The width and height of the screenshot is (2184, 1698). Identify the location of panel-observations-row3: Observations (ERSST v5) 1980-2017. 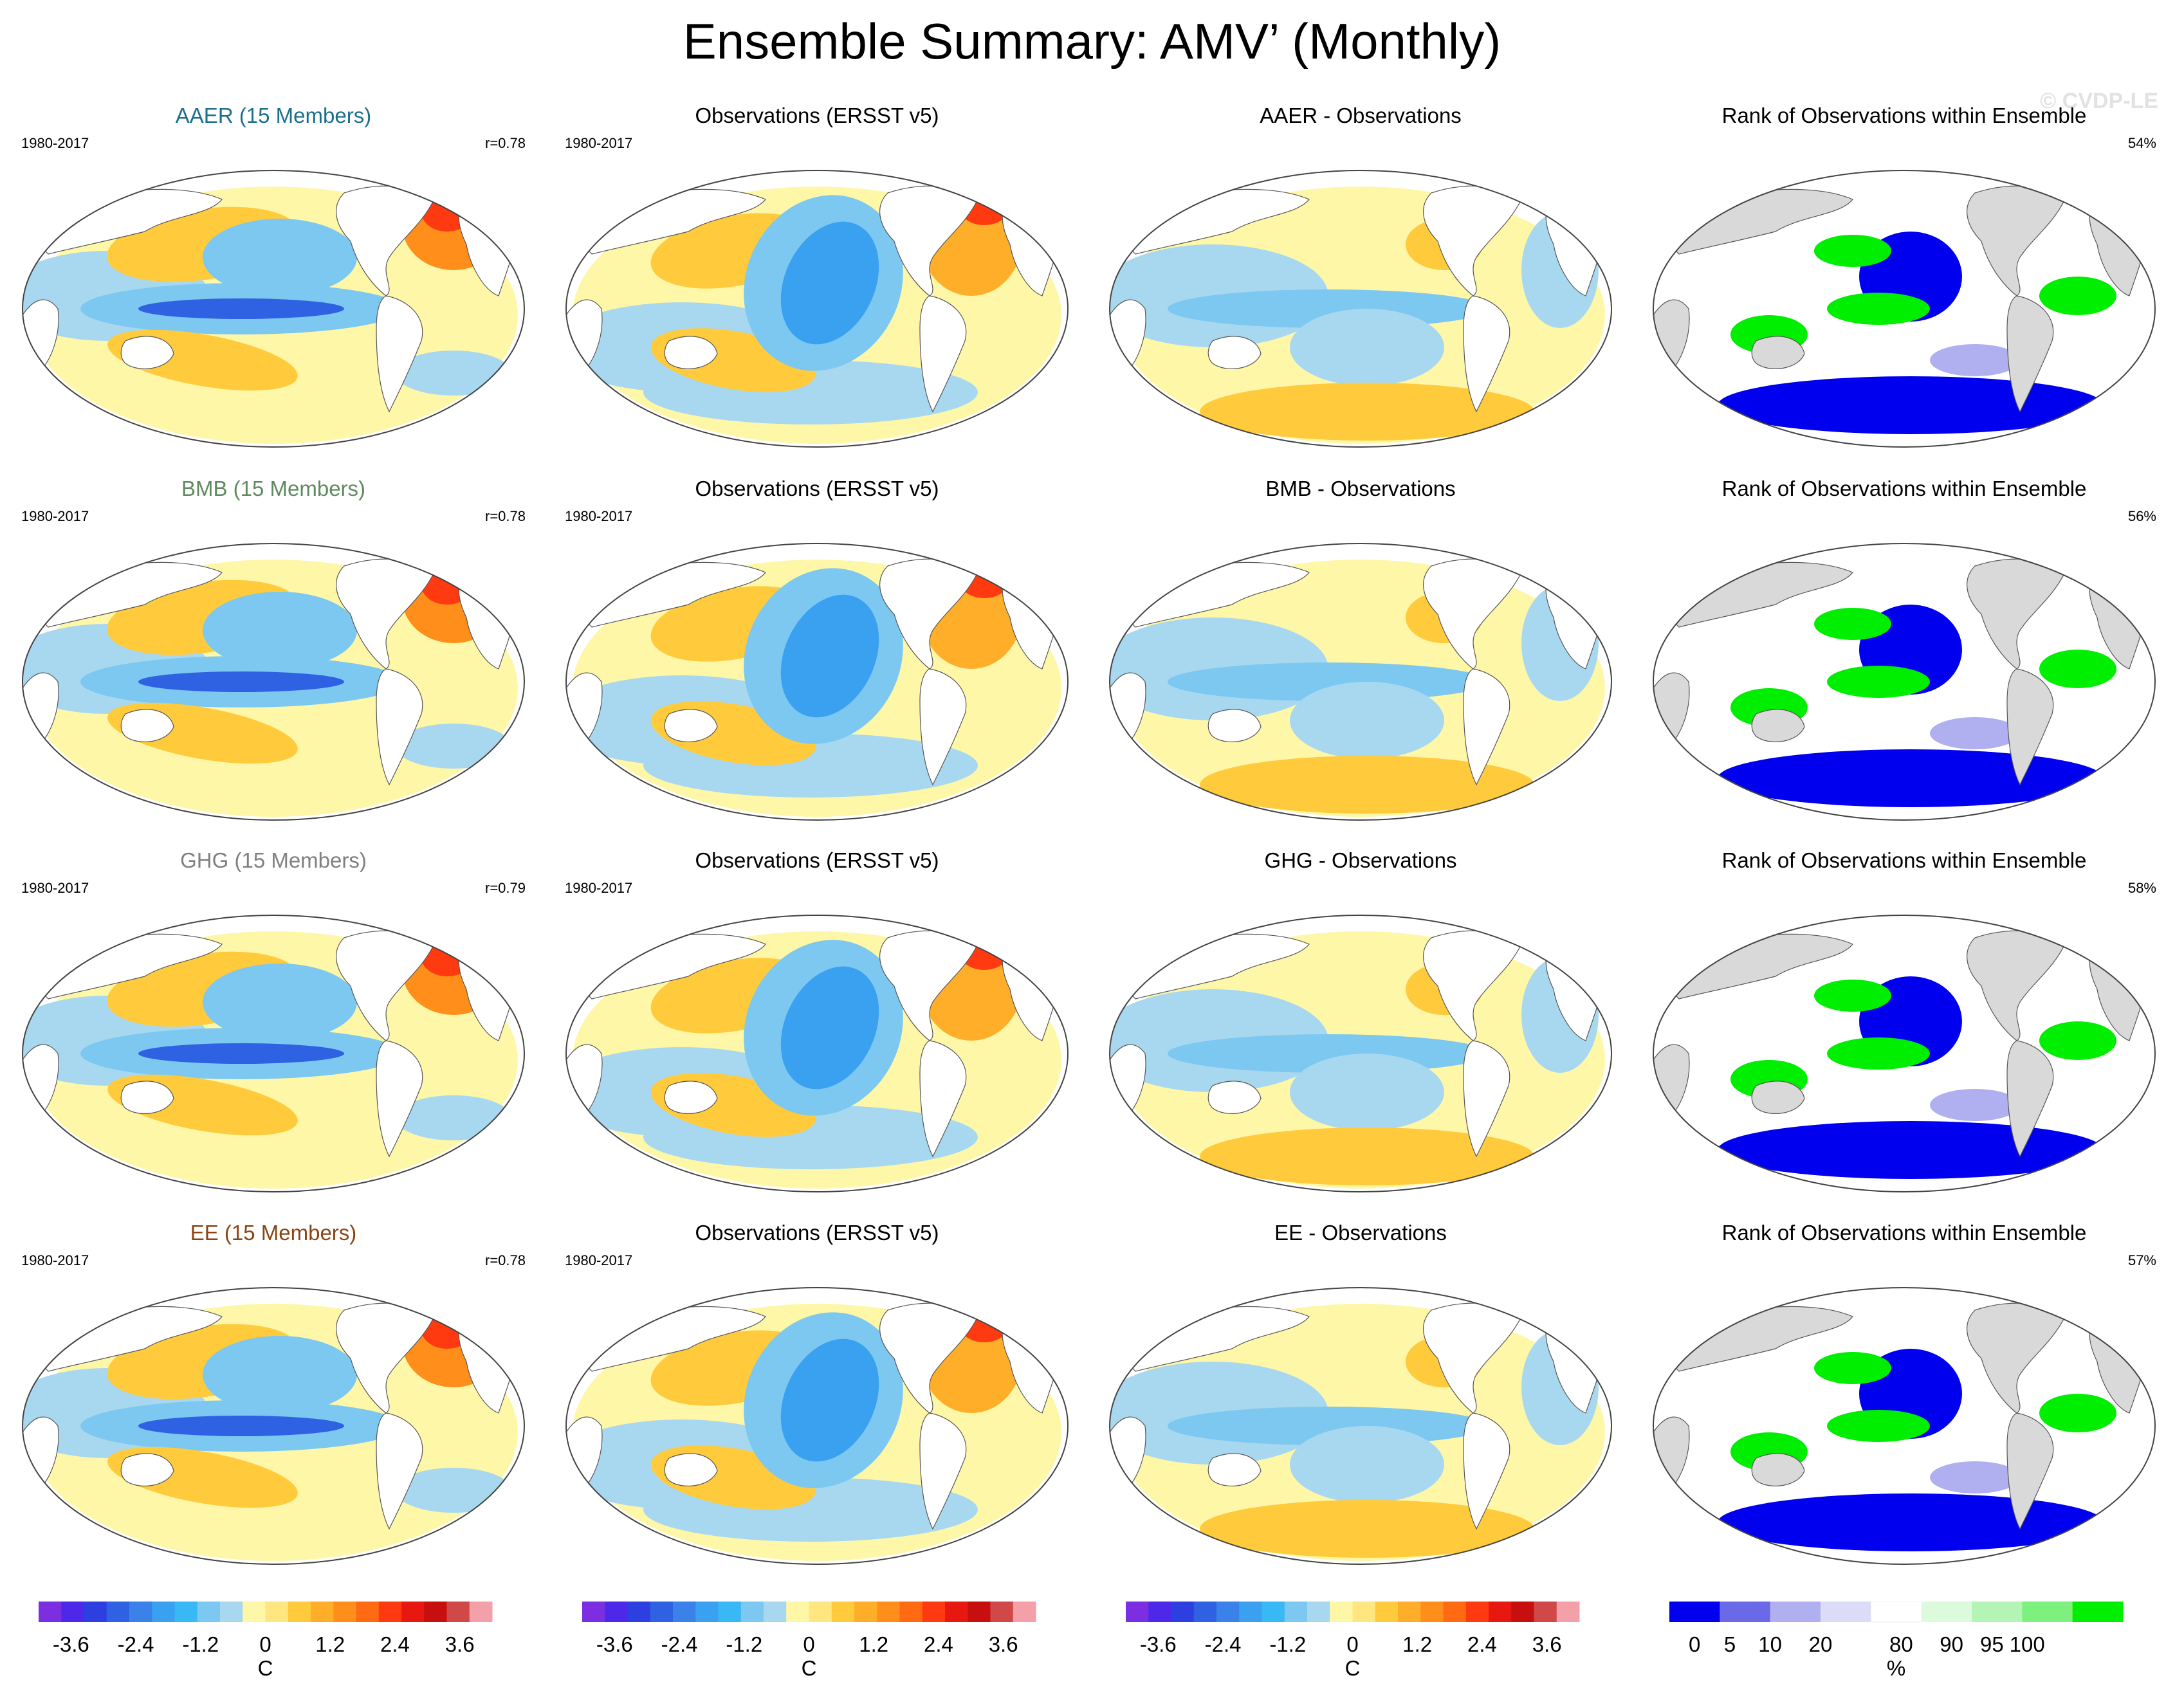
(817, 1028).